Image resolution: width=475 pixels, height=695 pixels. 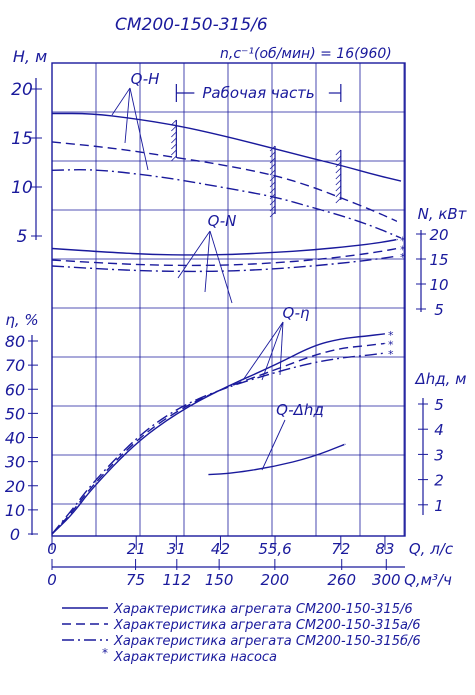 What do you see at coordinates (267, 641) in the screenshot?
I see `legend-text: Характеристика агрегата СМ200-150-315б/6` at bounding box center [267, 641].